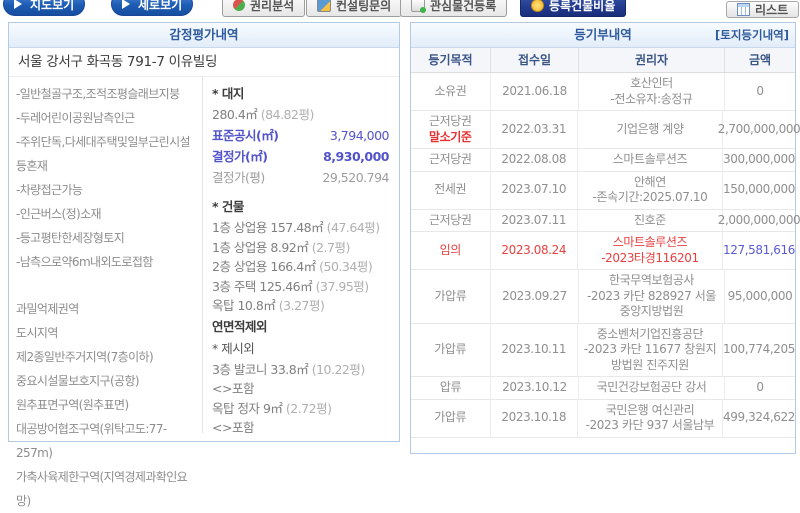 This screenshot has width=800, height=513. I want to click on site-note: -인근버스(정)소재, so click(59, 214).